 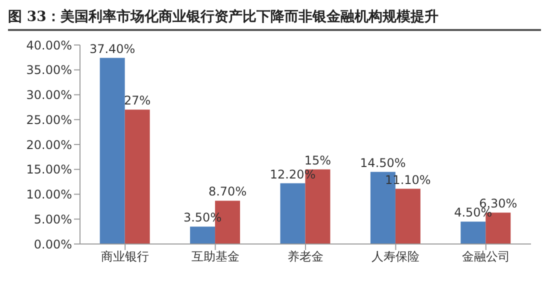 What do you see at coordinates (227, 191) in the screenshot?
I see `data-label: 8.70%` at bounding box center [227, 191].